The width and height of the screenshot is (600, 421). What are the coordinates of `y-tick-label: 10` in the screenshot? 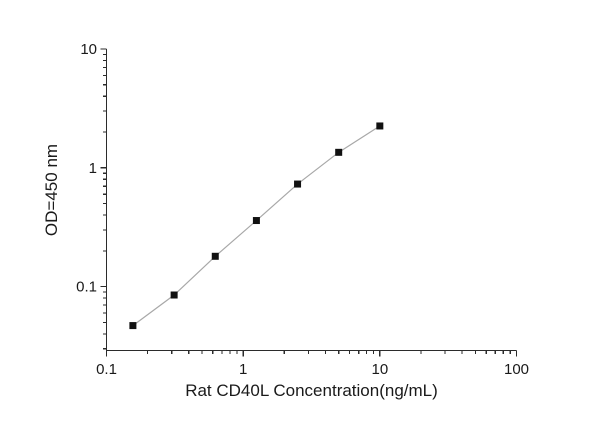 It's located at (88, 49).